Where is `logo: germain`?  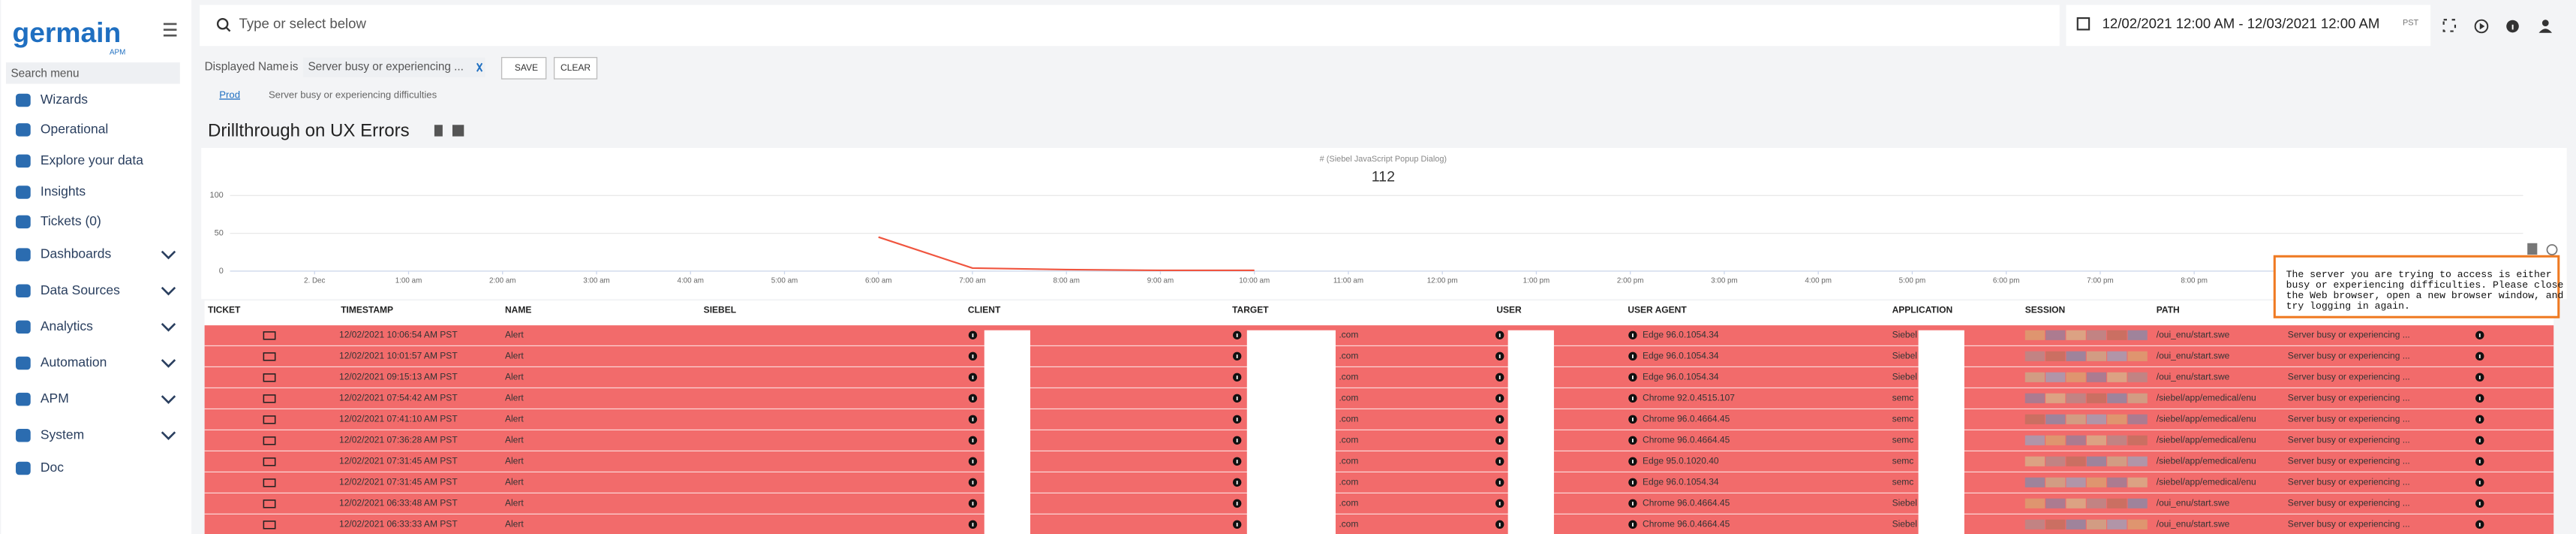 logo: germain is located at coordinates (67, 32).